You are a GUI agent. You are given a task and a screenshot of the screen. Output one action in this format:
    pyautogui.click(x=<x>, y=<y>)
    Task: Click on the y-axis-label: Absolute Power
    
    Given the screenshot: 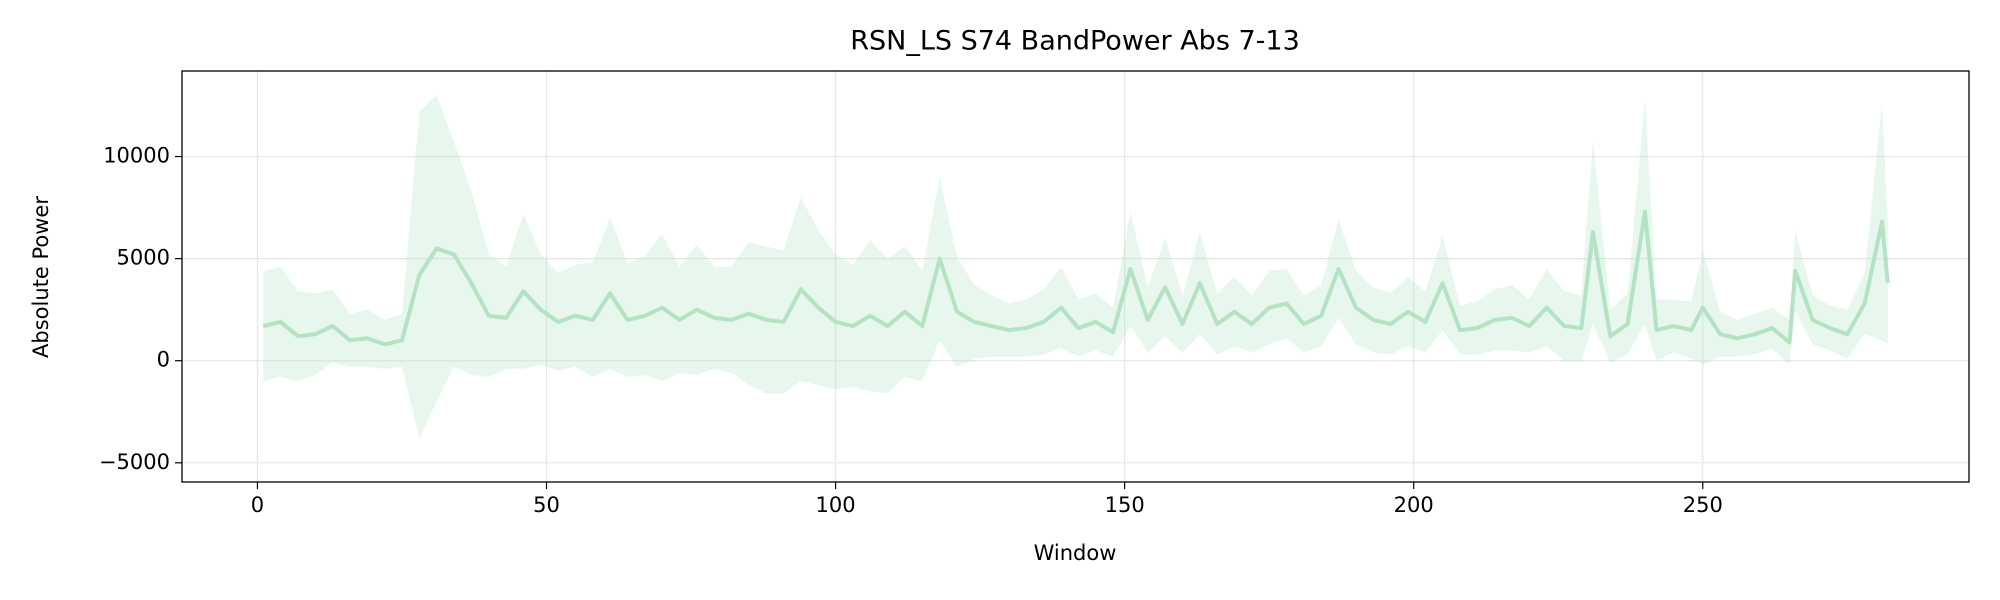 What is the action you would take?
    pyautogui.click(x=41, y=277)
    